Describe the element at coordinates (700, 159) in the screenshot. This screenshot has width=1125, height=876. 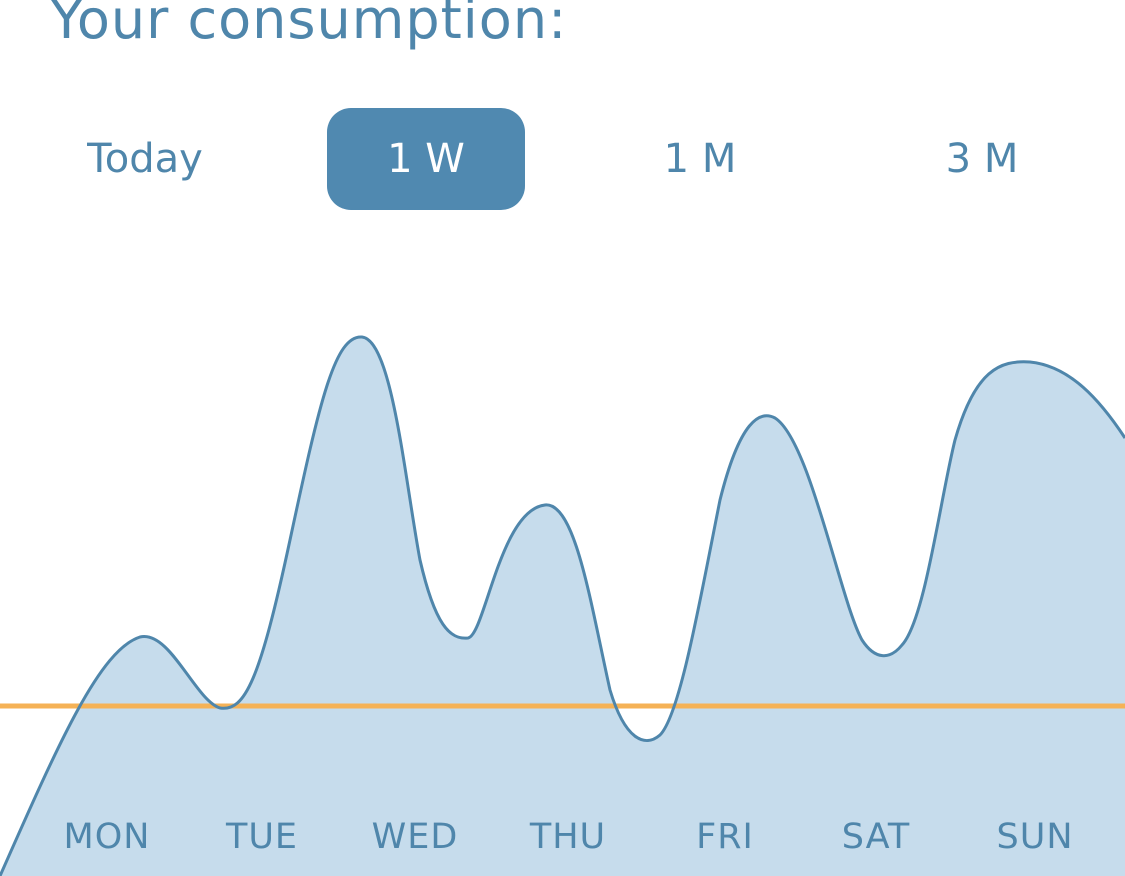
I see `tab-1m: 1 M` at that location.